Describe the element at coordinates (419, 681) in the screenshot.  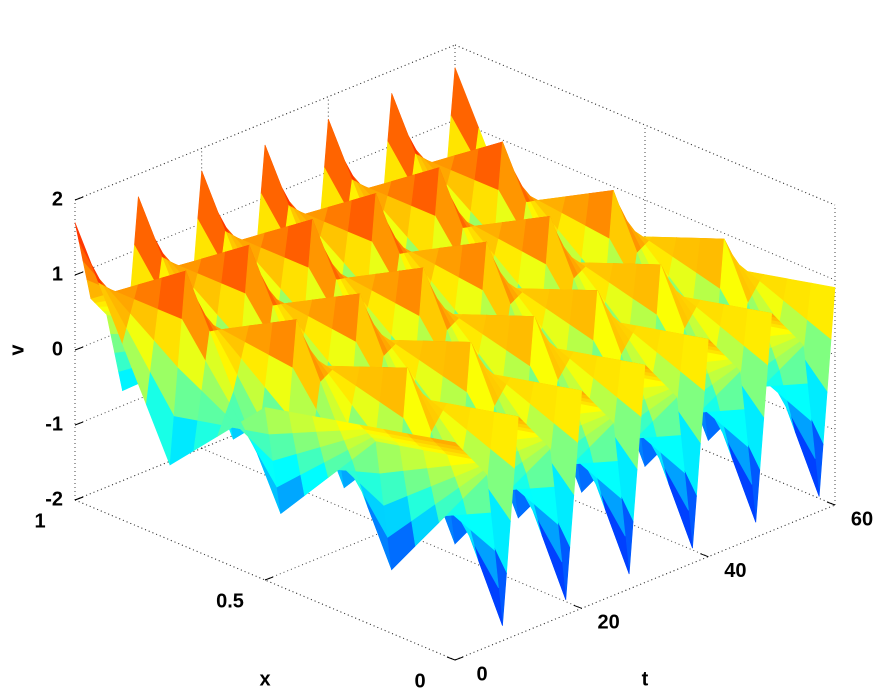
I see `x-tick-label: 0` at that location.